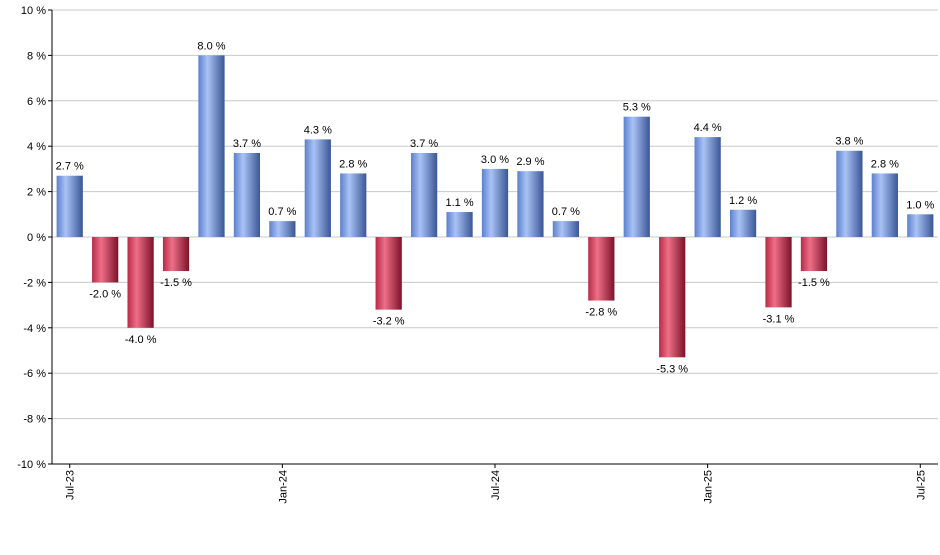  Describe the element at coordinates (70, 167) in the screenshot. I see `data-label: 2.7 %` at that location.